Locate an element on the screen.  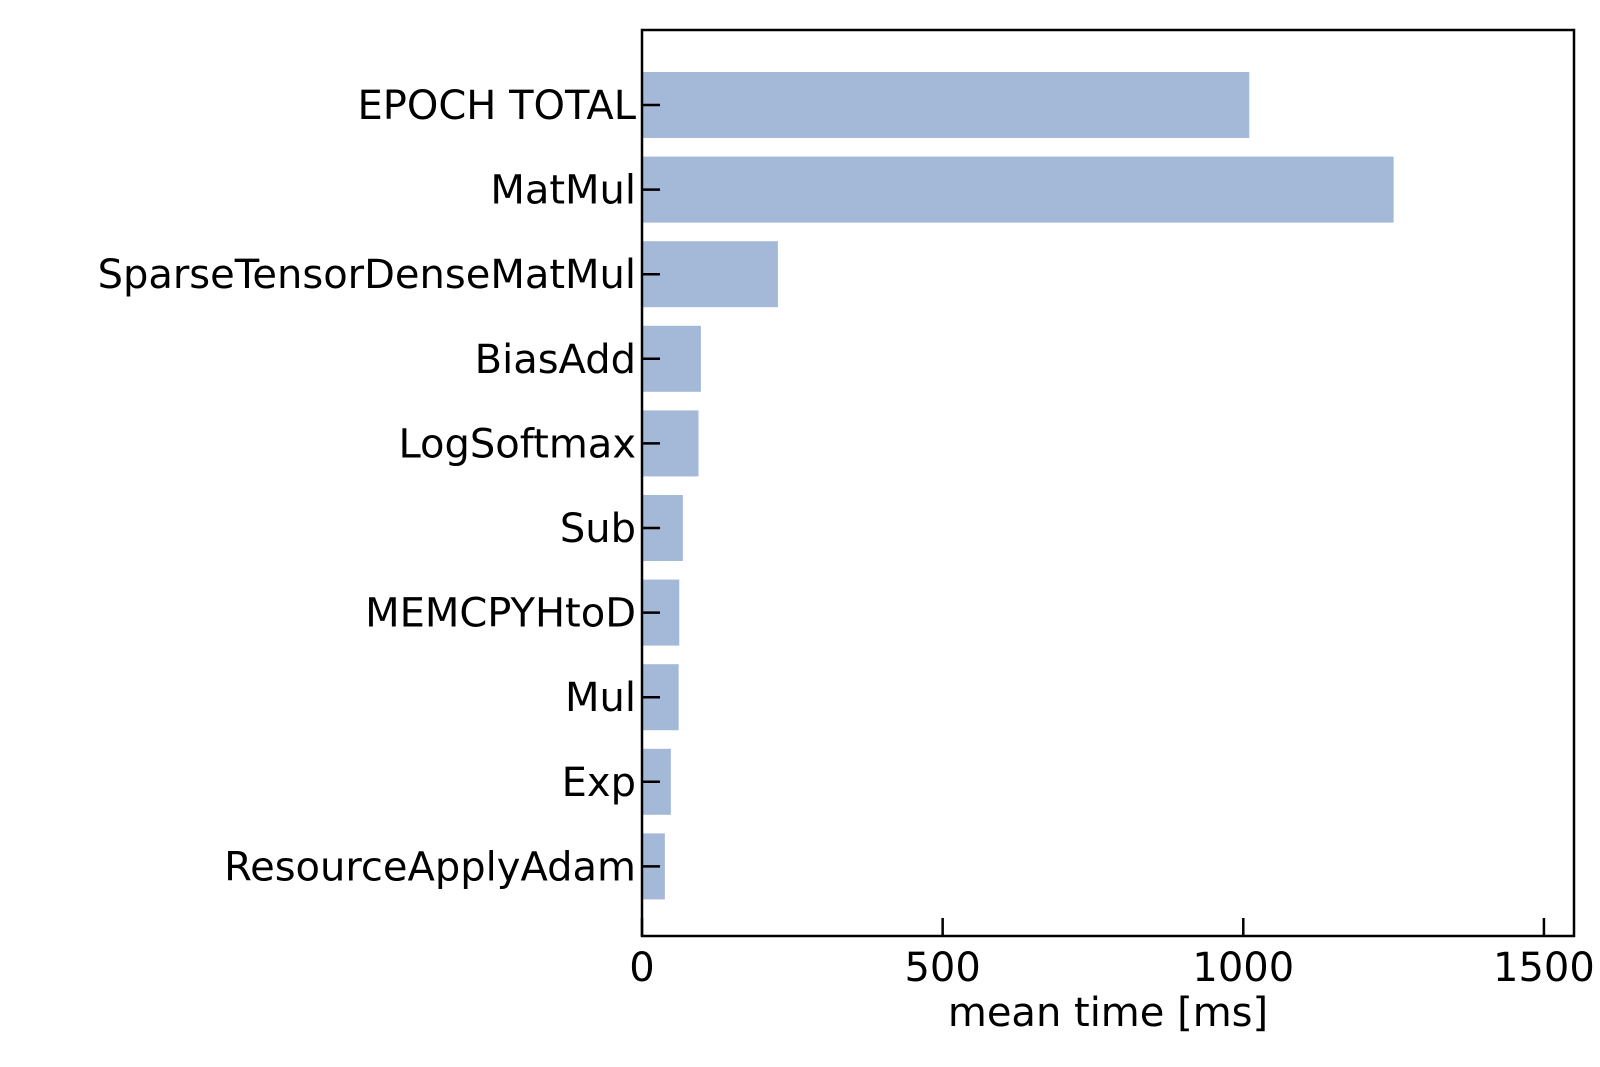
x-tick-label: 0 is located at coordinates (641, 968).